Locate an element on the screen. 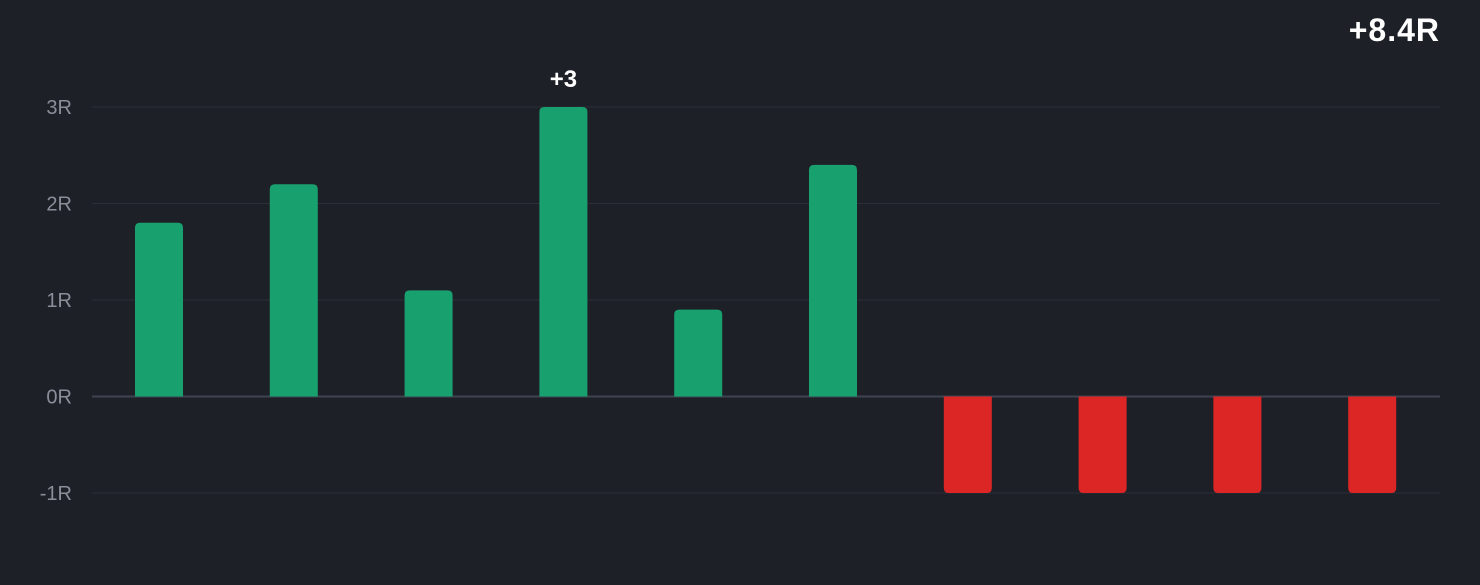 The height and width of the screenshot is (585, 1480). y-tick-label: -1R is located at coordinates (56, 494).